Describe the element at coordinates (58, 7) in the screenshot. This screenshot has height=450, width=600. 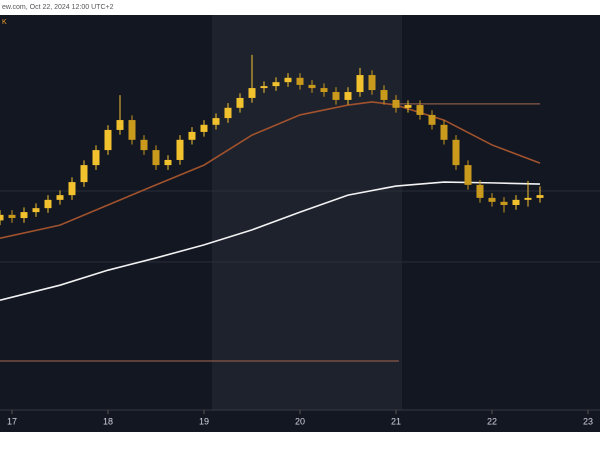
I see `header-text: ew.com, Oct 22, 2024 12:00 UTC+2` at that location.